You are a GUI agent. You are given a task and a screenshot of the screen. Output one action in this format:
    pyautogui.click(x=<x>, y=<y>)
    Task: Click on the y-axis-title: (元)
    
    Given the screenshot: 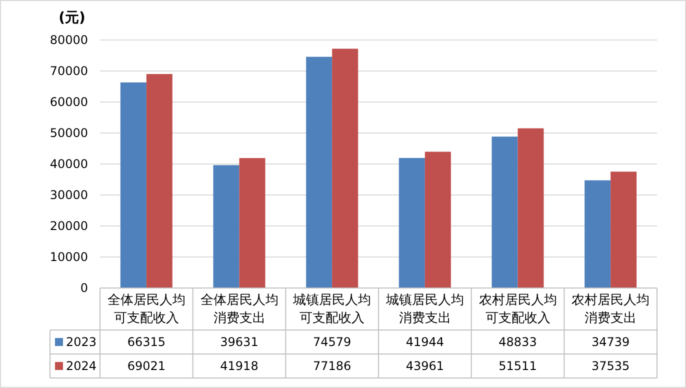 What is the action you would take?
    pyautogui.click(x=72, y=18)
    